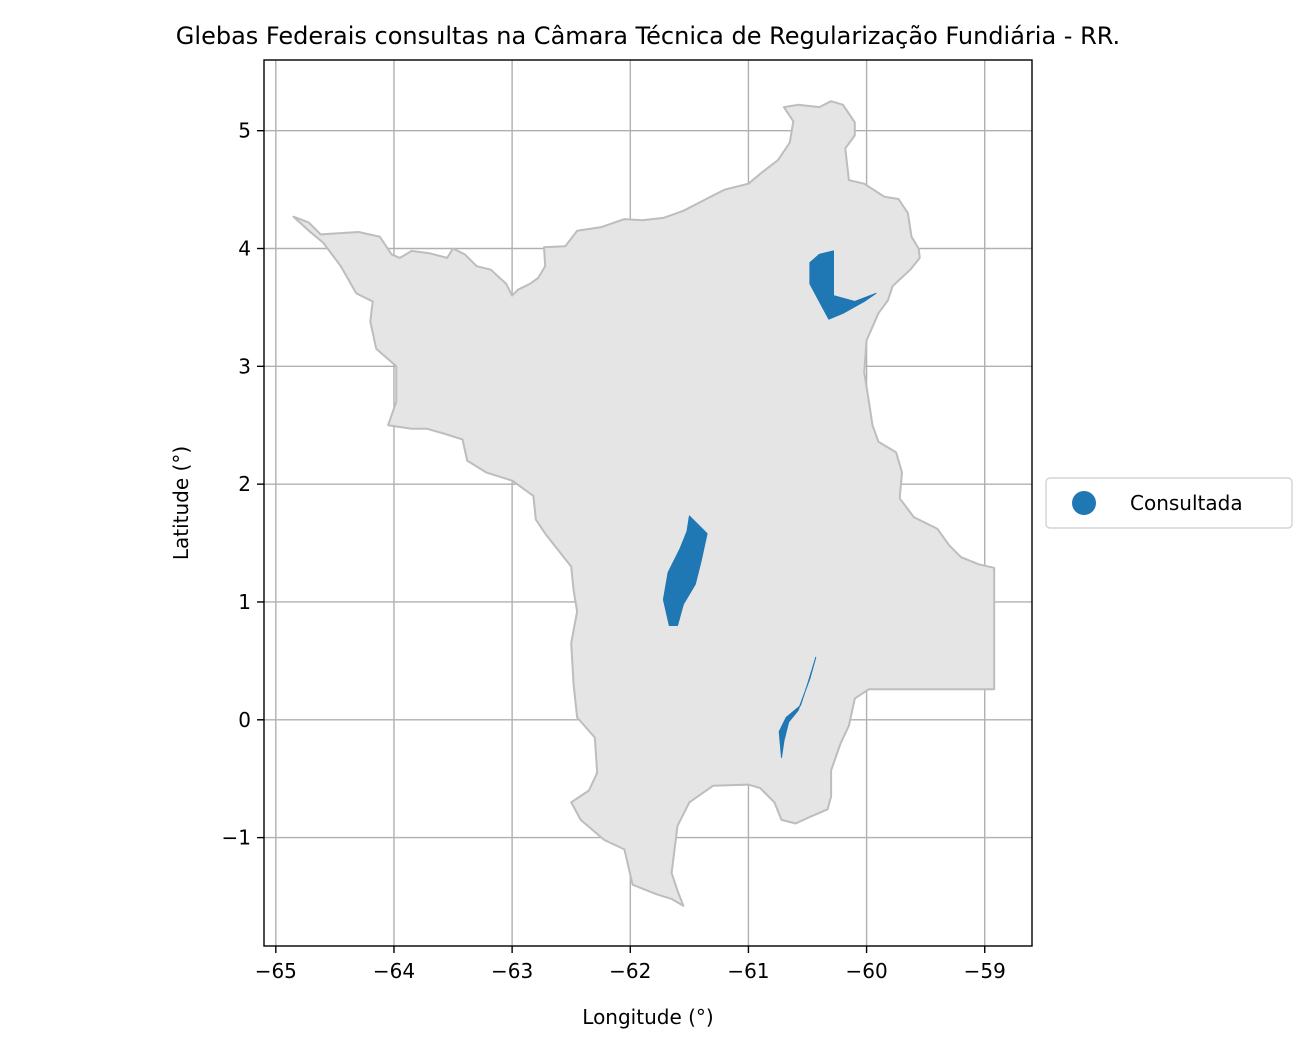 The image size is (1310, 1048). What do you see at coordinates (181, 503) in the screenshot?
I see `y-axis-label: Latitude (°)` at bounding box center [181, 503].